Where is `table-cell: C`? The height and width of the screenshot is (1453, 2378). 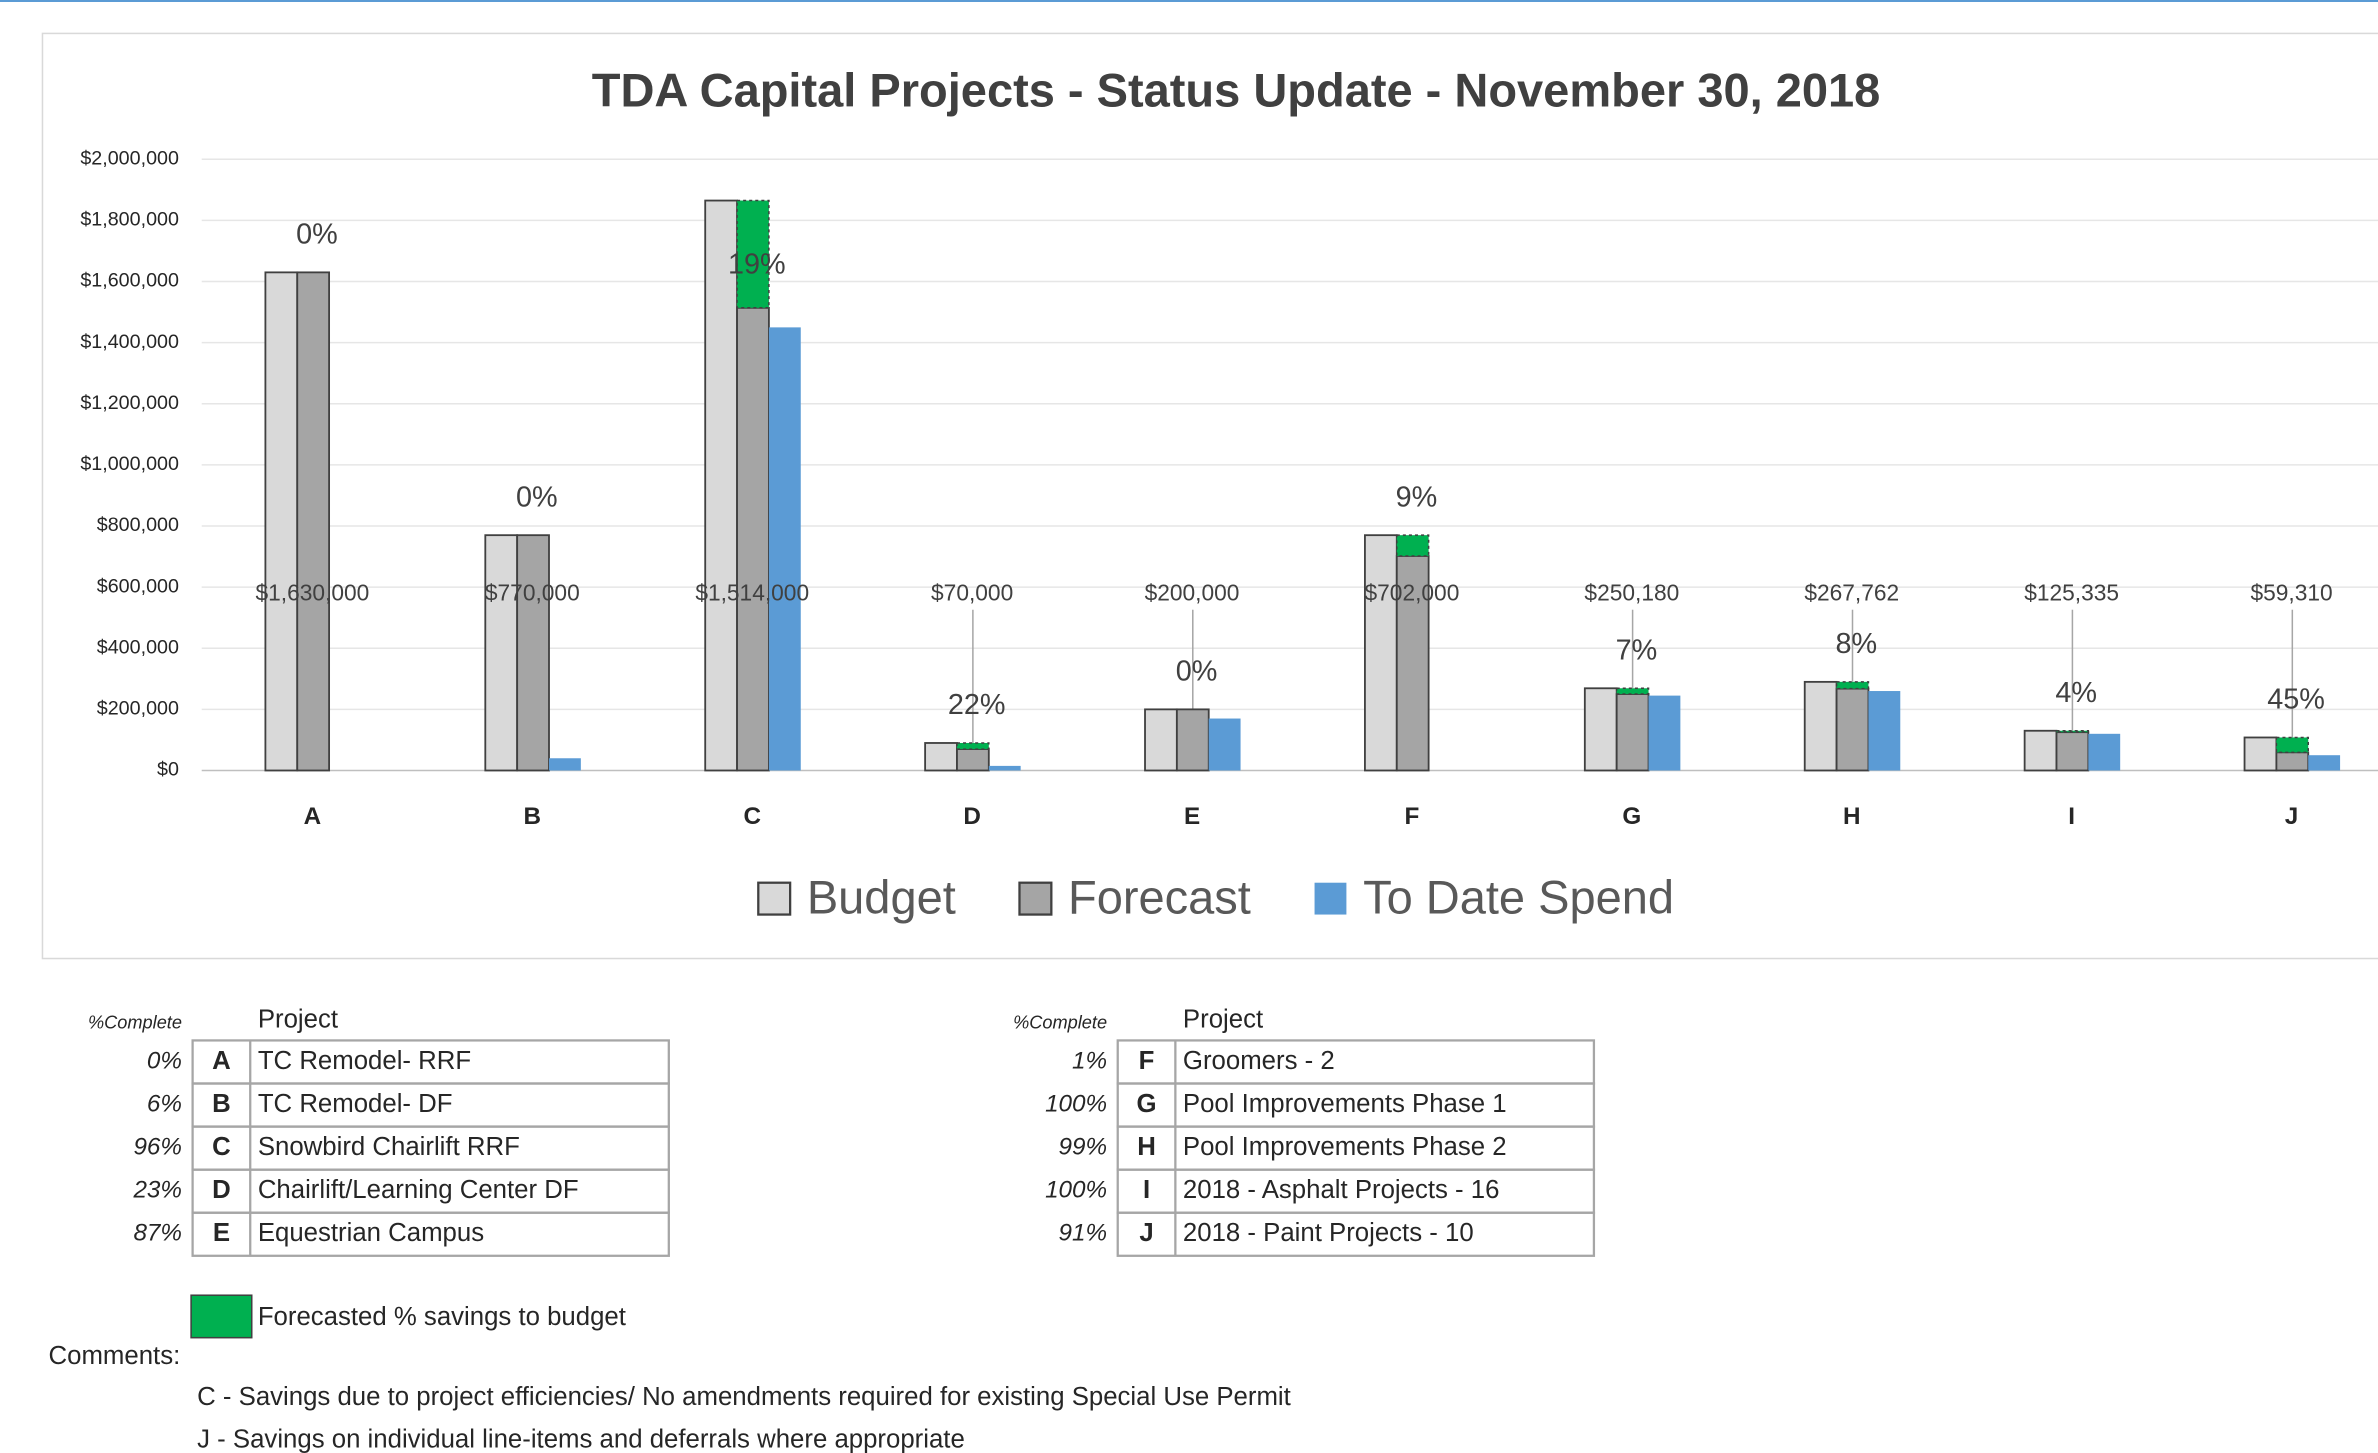 table-cell: C is located at coordinates (221, 1147).